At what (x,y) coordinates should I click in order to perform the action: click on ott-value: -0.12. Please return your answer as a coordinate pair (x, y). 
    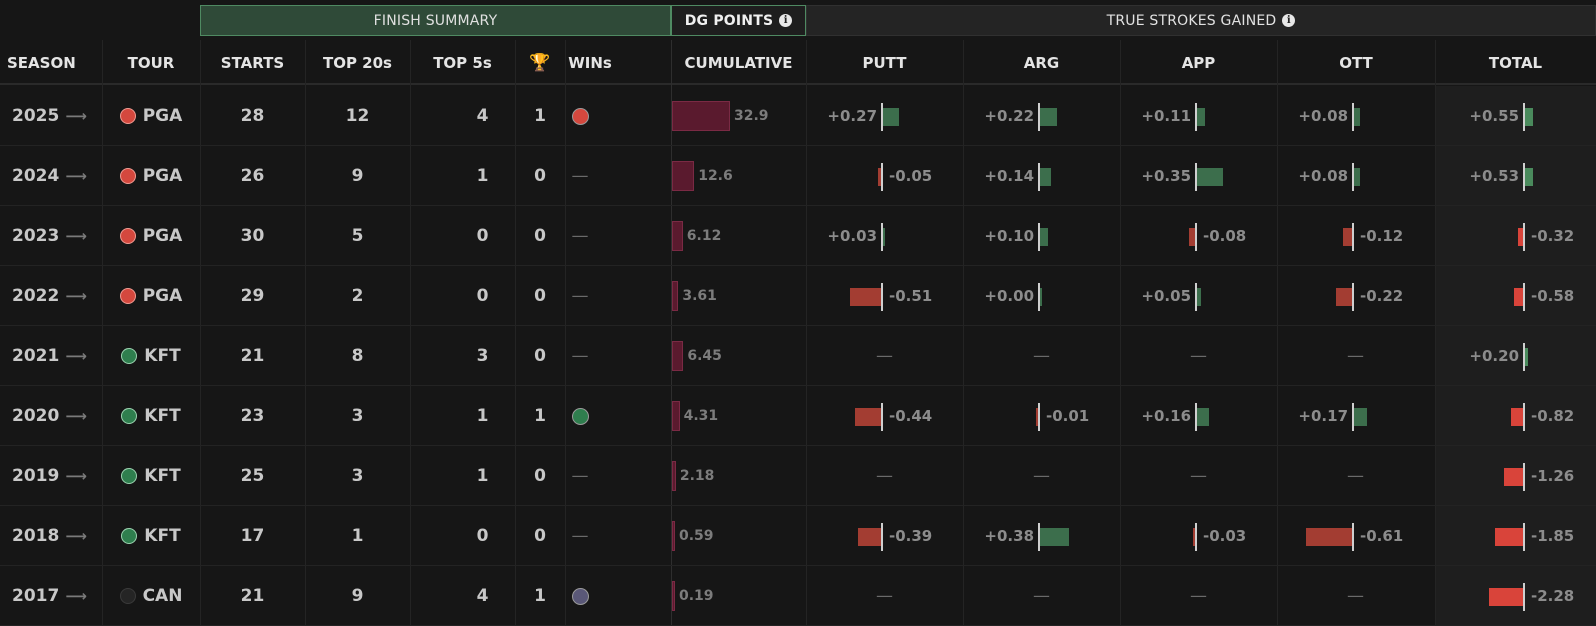
    Looking at the image, I should click on (1382, 236).